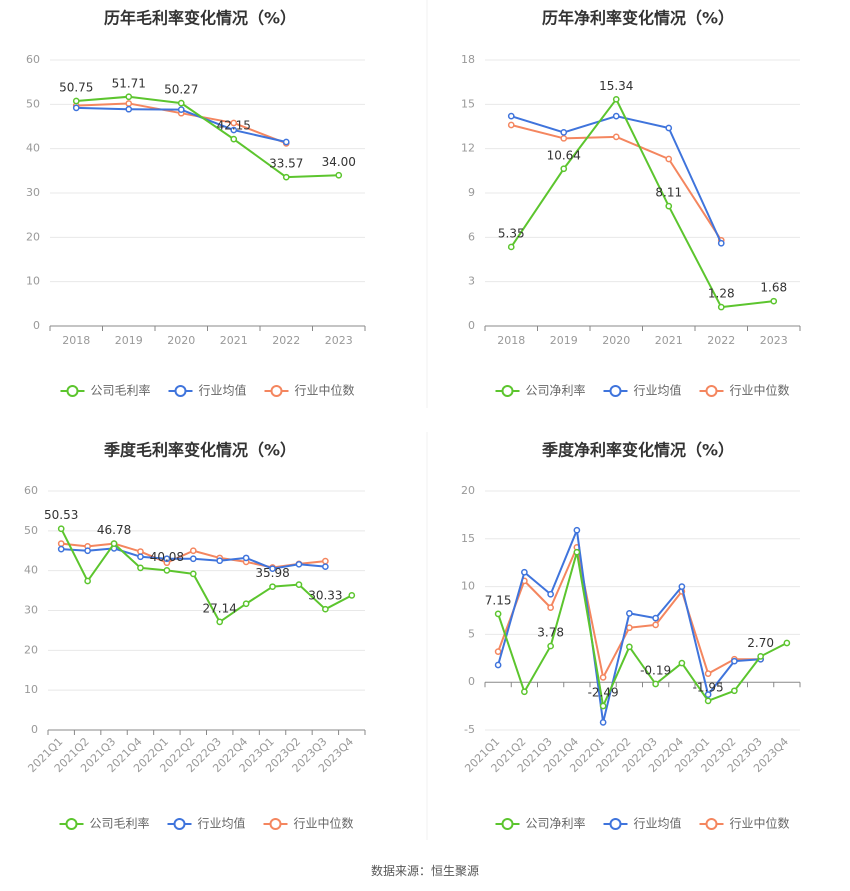 This screenshot has height=891, width=850. What do you see at coordinates (129, 340) in the screenshot?
I see `x-tick-label: 2019` at bounding box center [129, 340].